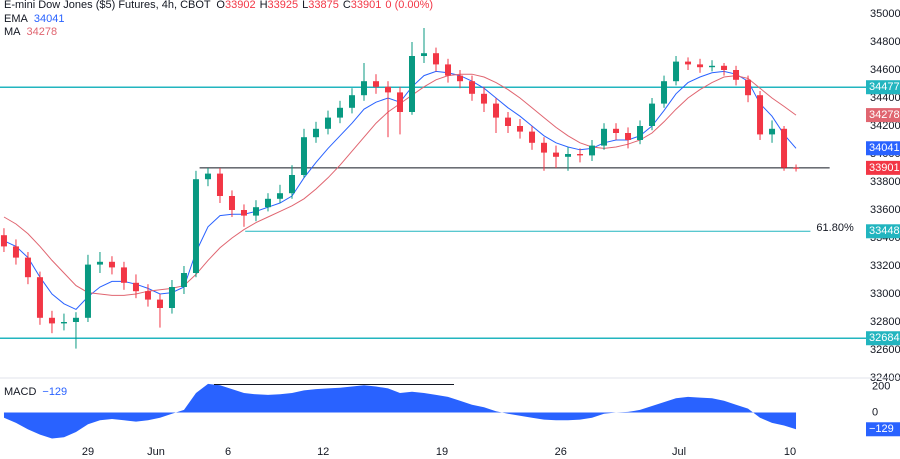  What do you see at coordinates (885, 98) in the screenshot?
I see `y-tick-label: 34400` at bounding box center [885, 98].